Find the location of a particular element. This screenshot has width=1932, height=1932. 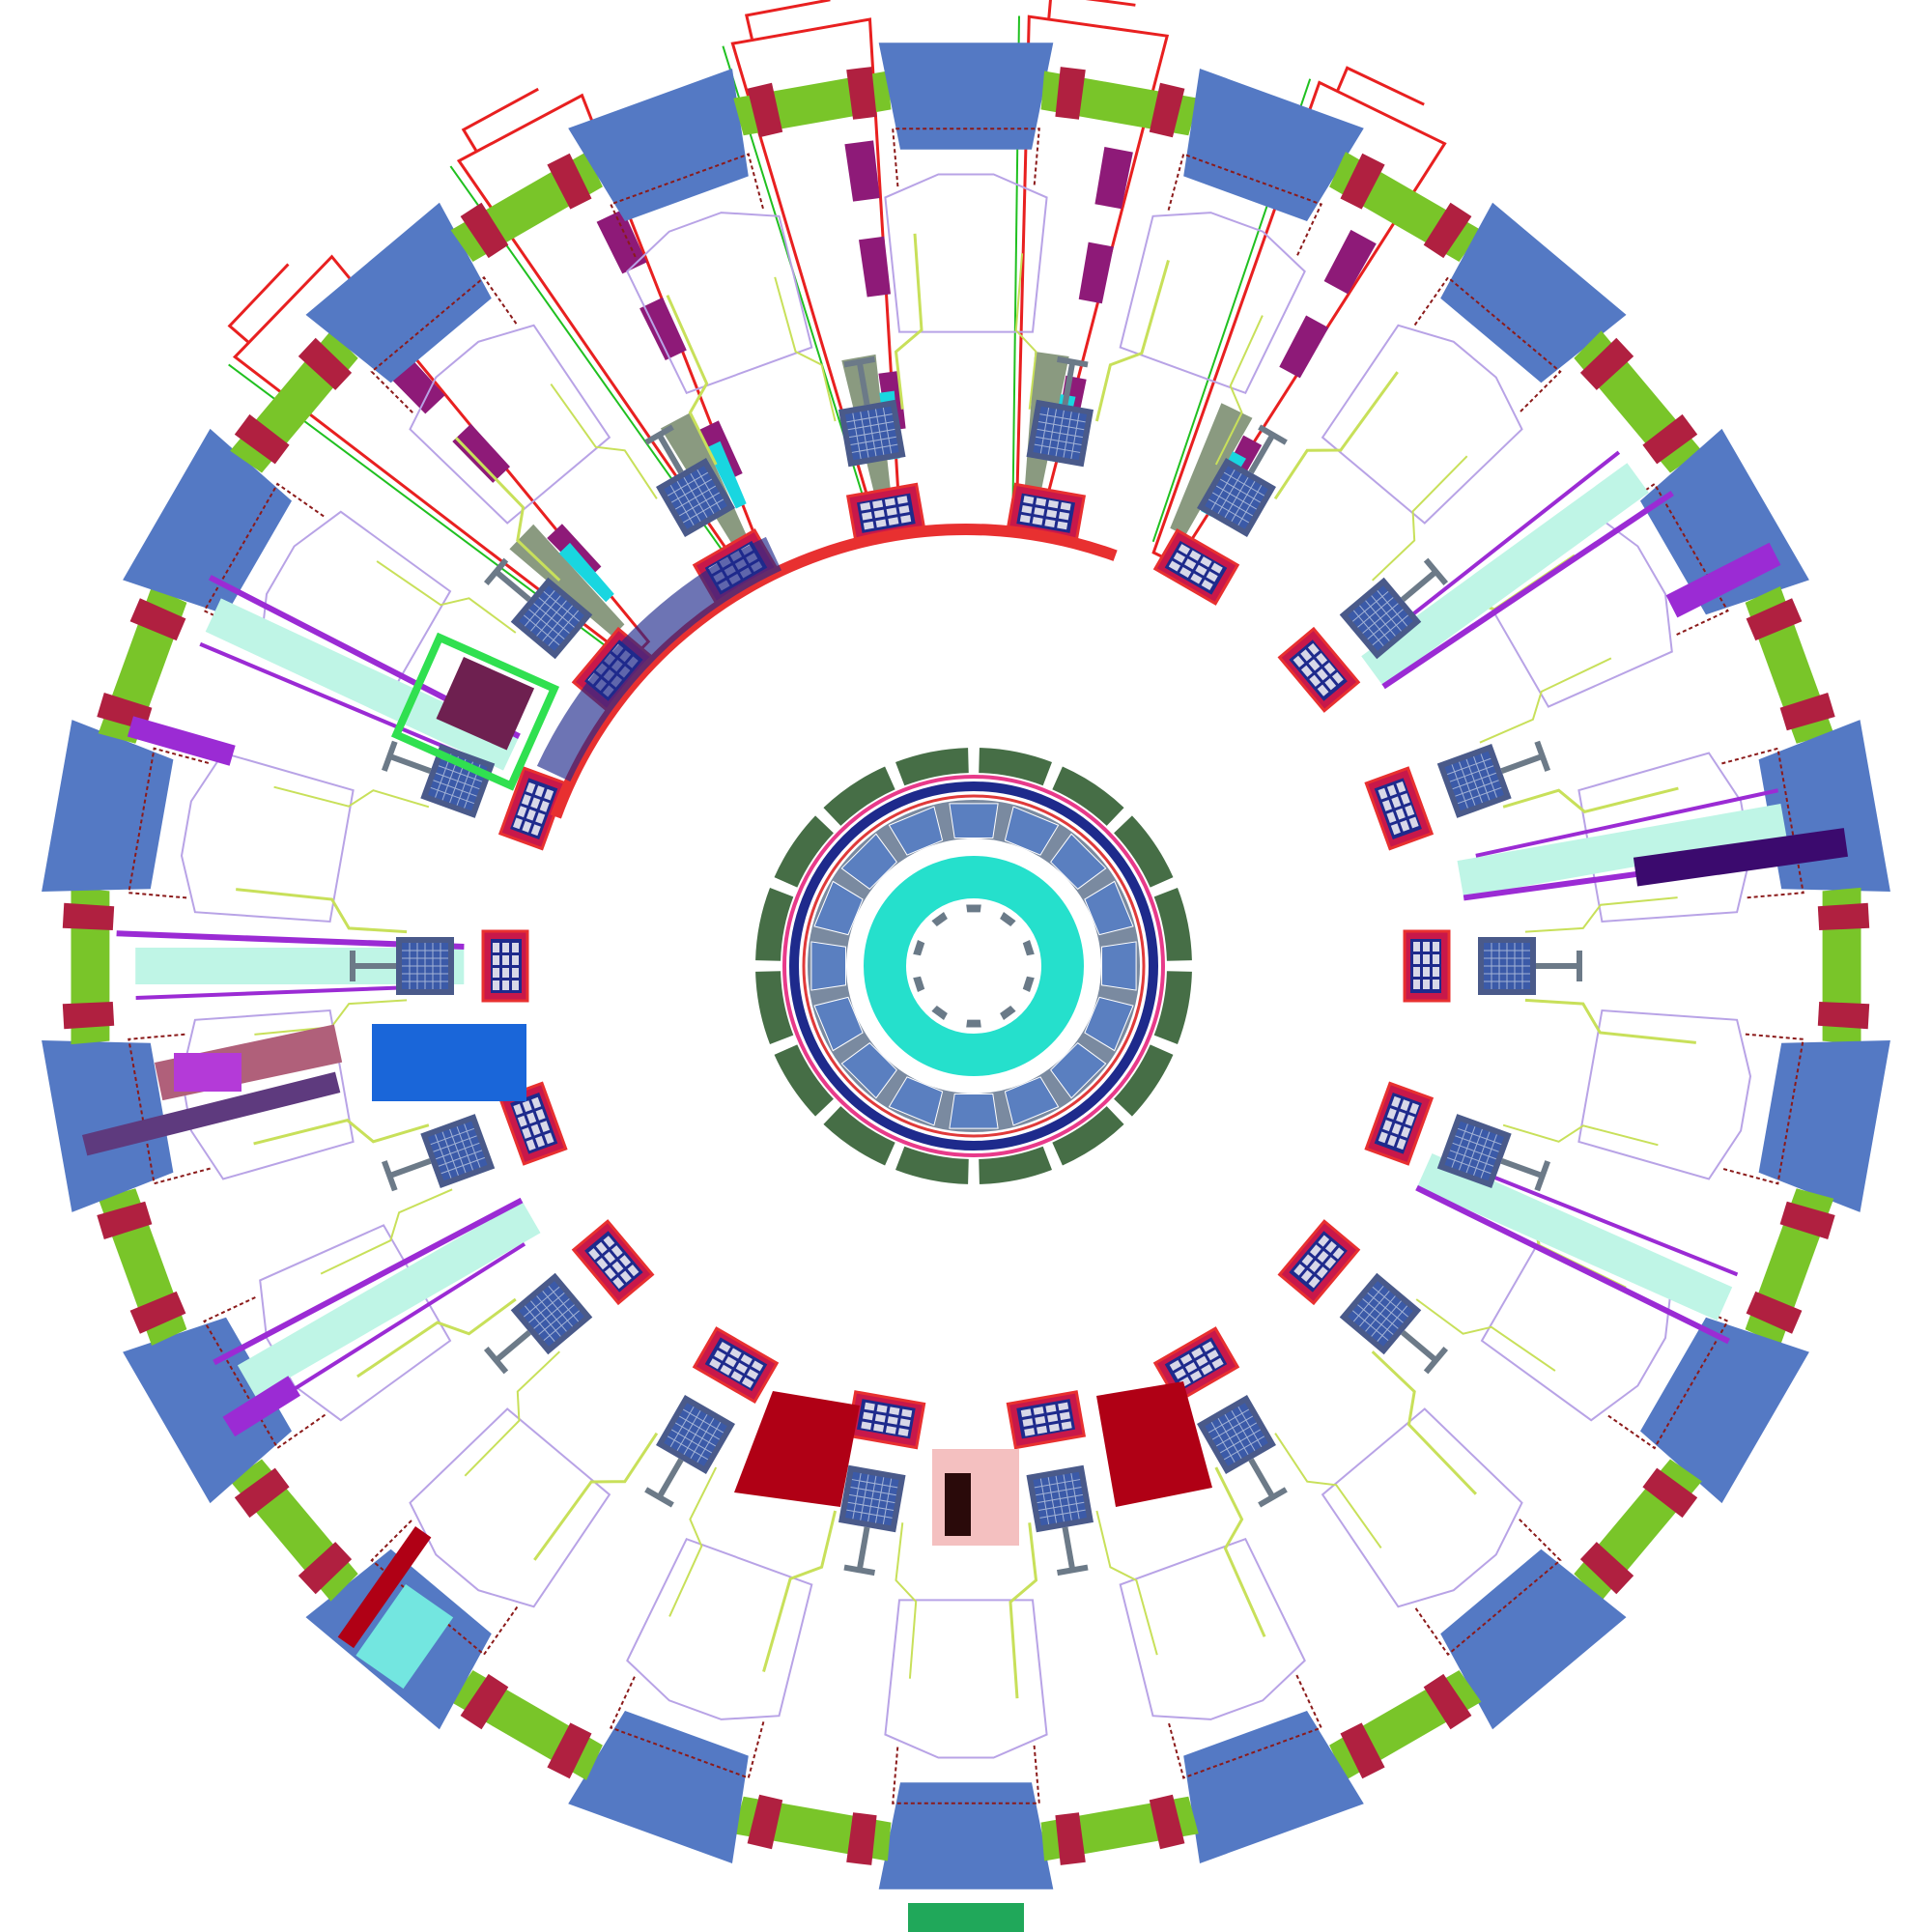

channel-mint is located at coordinates (1622, 850).